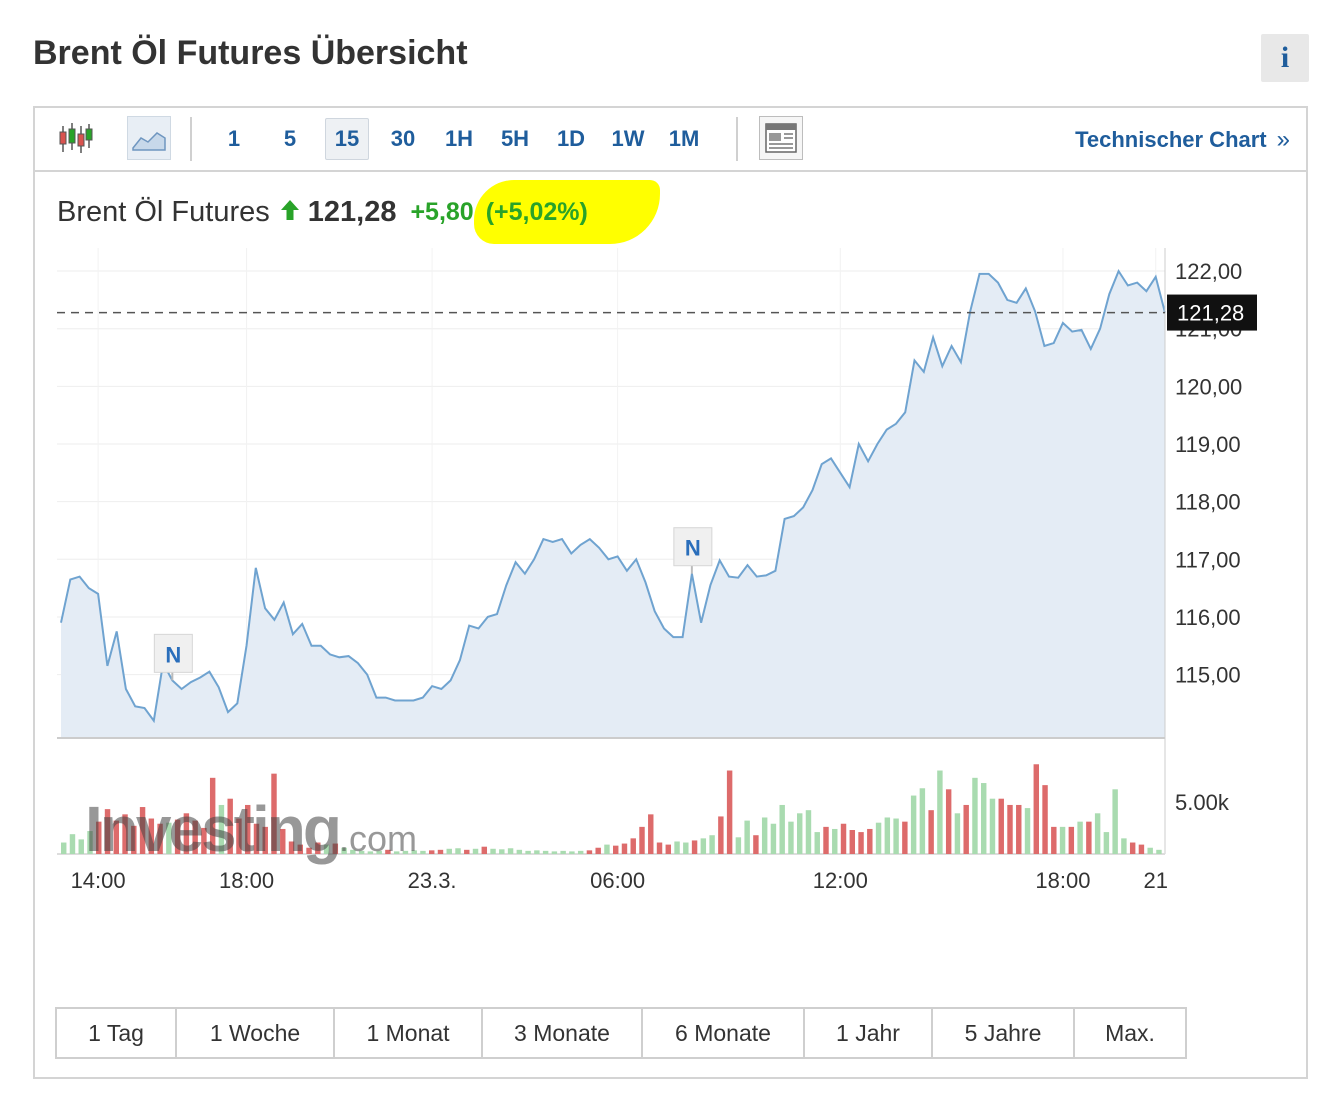 This screenshot has width=1324, height=1108. I want to click on percent-change-highlighted: (+5,02%), so click(566, 212).